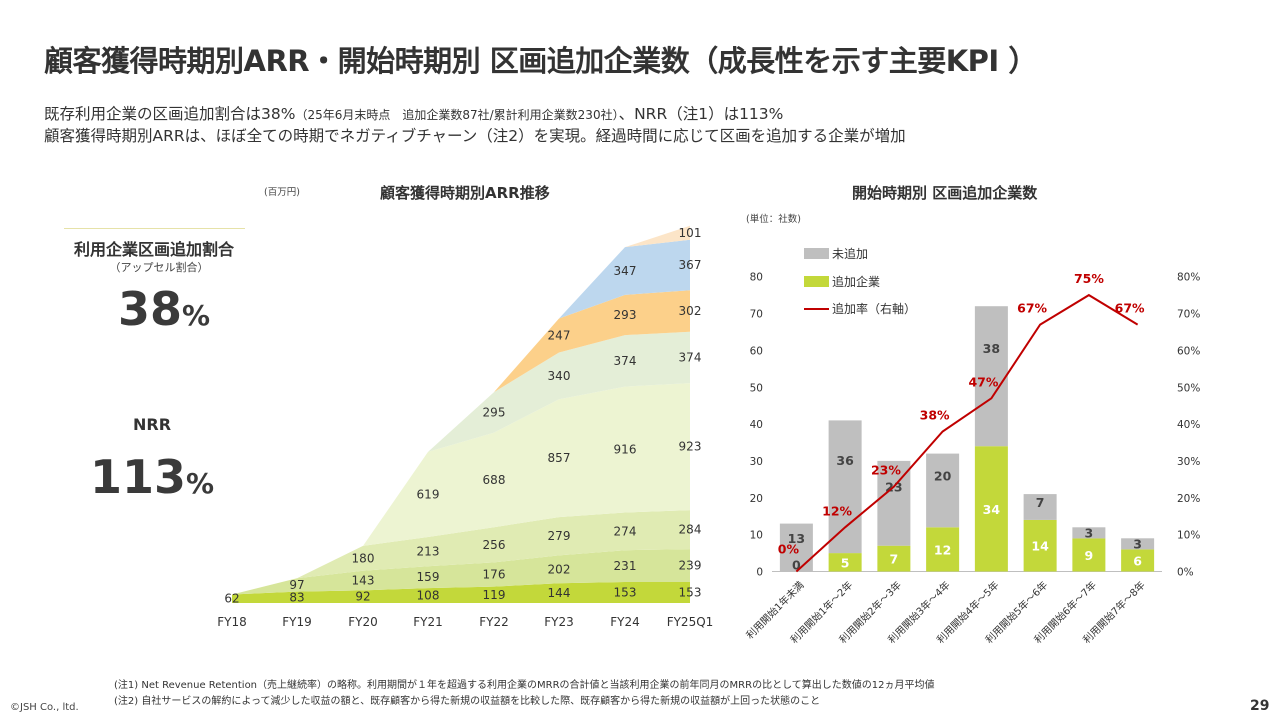 This screenshot has height=720, width=1280. I want to click on bar-added-label: 5, so click(845, 562).